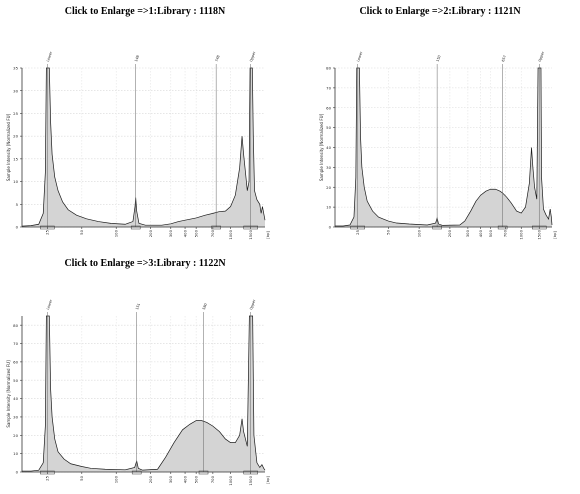 This screenshot has height=494, width=580. I want to click on peak-marker-label: 657, so click(504, 59).